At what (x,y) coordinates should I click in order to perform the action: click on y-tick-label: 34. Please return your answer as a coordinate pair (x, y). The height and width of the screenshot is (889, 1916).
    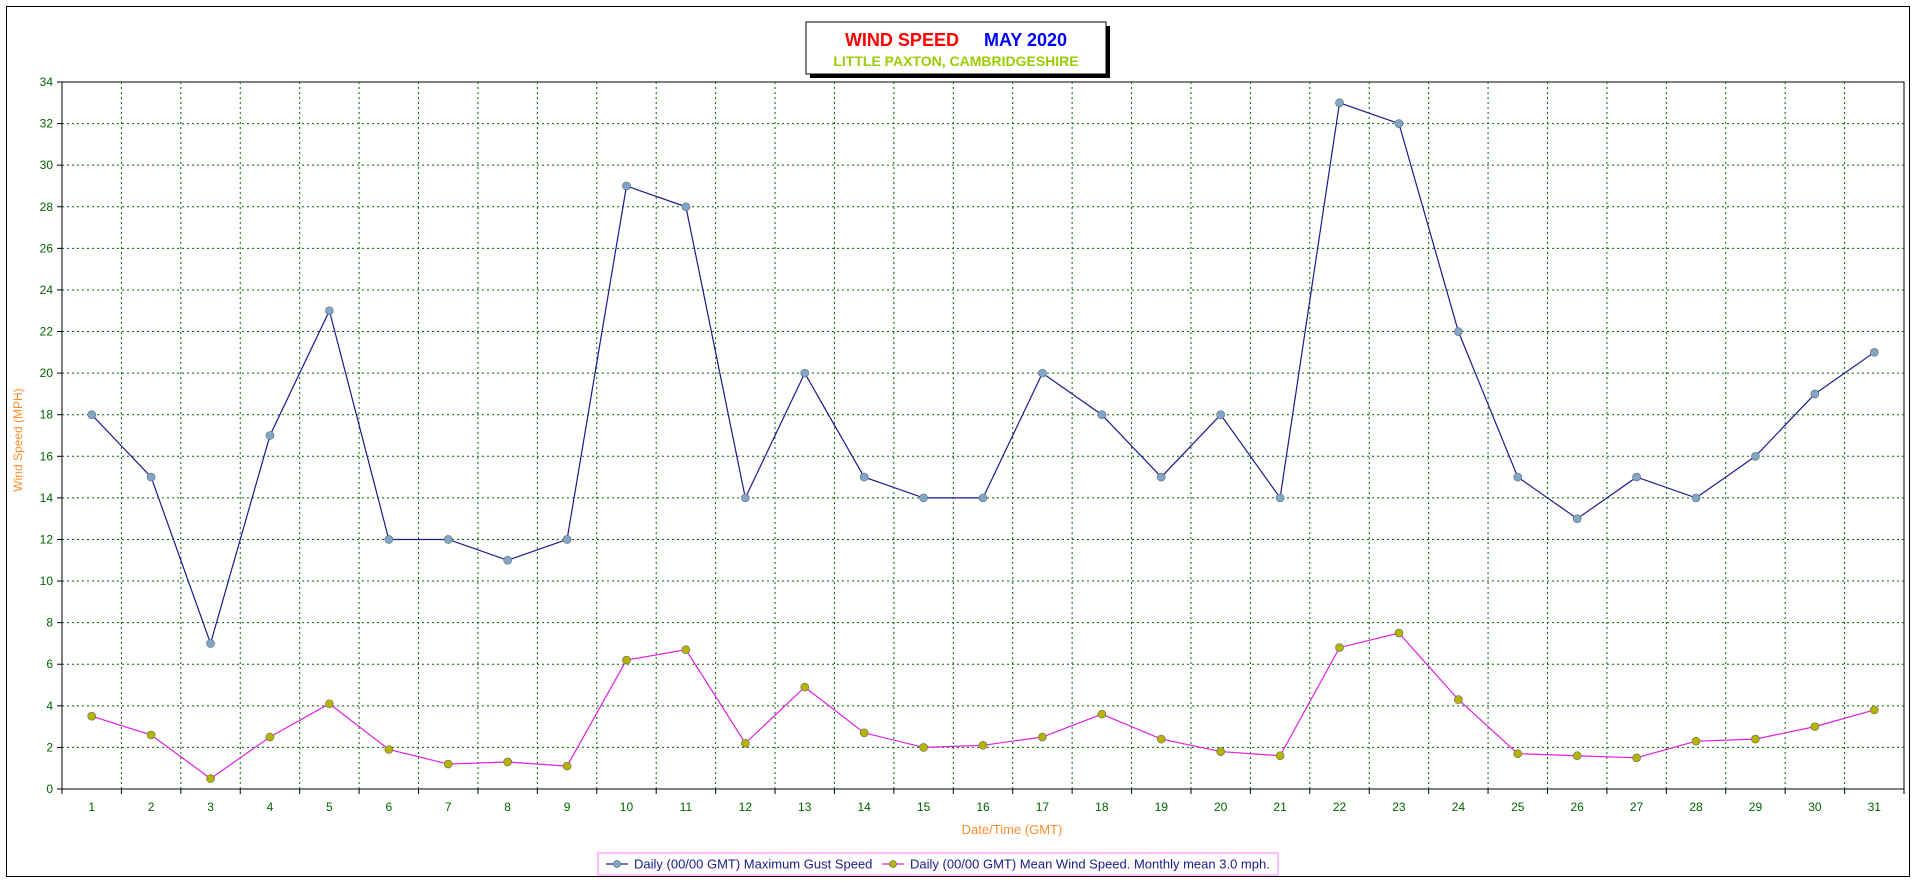
    Looking at the image, I should click on (47, 82).